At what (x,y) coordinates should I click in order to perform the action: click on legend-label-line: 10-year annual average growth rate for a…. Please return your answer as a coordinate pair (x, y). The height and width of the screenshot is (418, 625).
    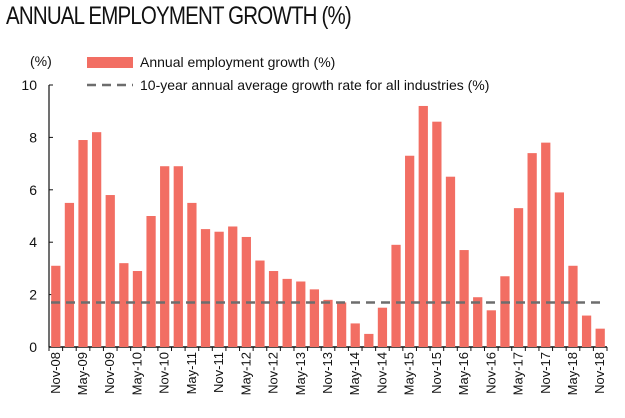
    Looking at the image, I should click on (314, 85).